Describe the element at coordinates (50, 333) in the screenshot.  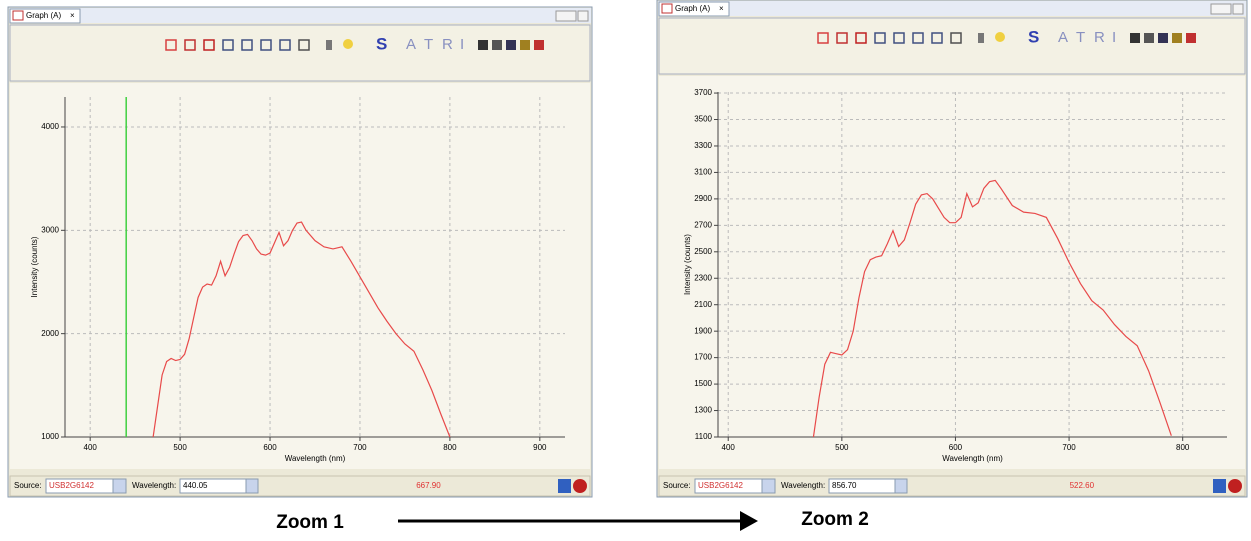
I see `y-tick-label: 2000` at that location.